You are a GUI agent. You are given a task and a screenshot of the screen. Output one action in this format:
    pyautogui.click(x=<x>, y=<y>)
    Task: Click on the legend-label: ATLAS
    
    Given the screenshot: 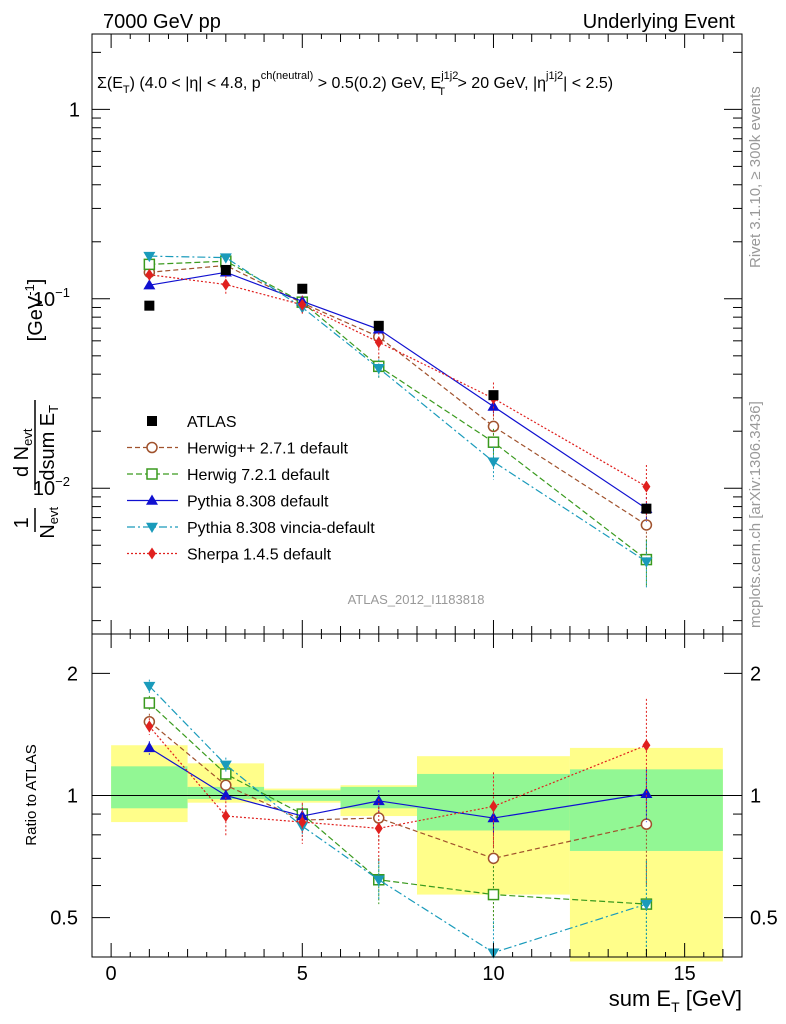 What is the action you would take?
    pyautogui.click(x=212, y=422)
    